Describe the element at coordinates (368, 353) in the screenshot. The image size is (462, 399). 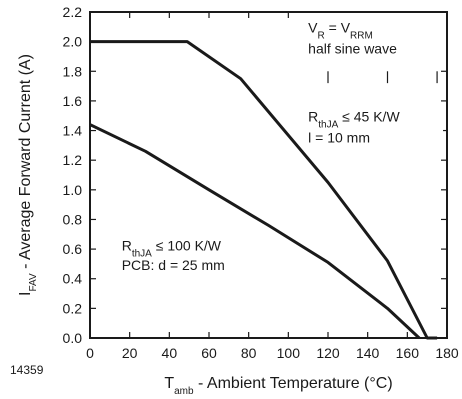
I see `x-tick-label: 140` at that location.